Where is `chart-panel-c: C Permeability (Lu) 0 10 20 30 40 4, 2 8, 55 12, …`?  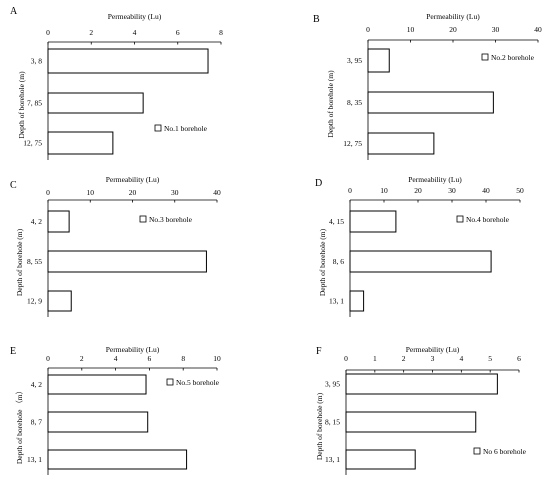
chart-panel-c: C Permeability (Lu) 0 10 20 30 40 4, 2 8, 55 12, … is located at coordinates (115, 246).